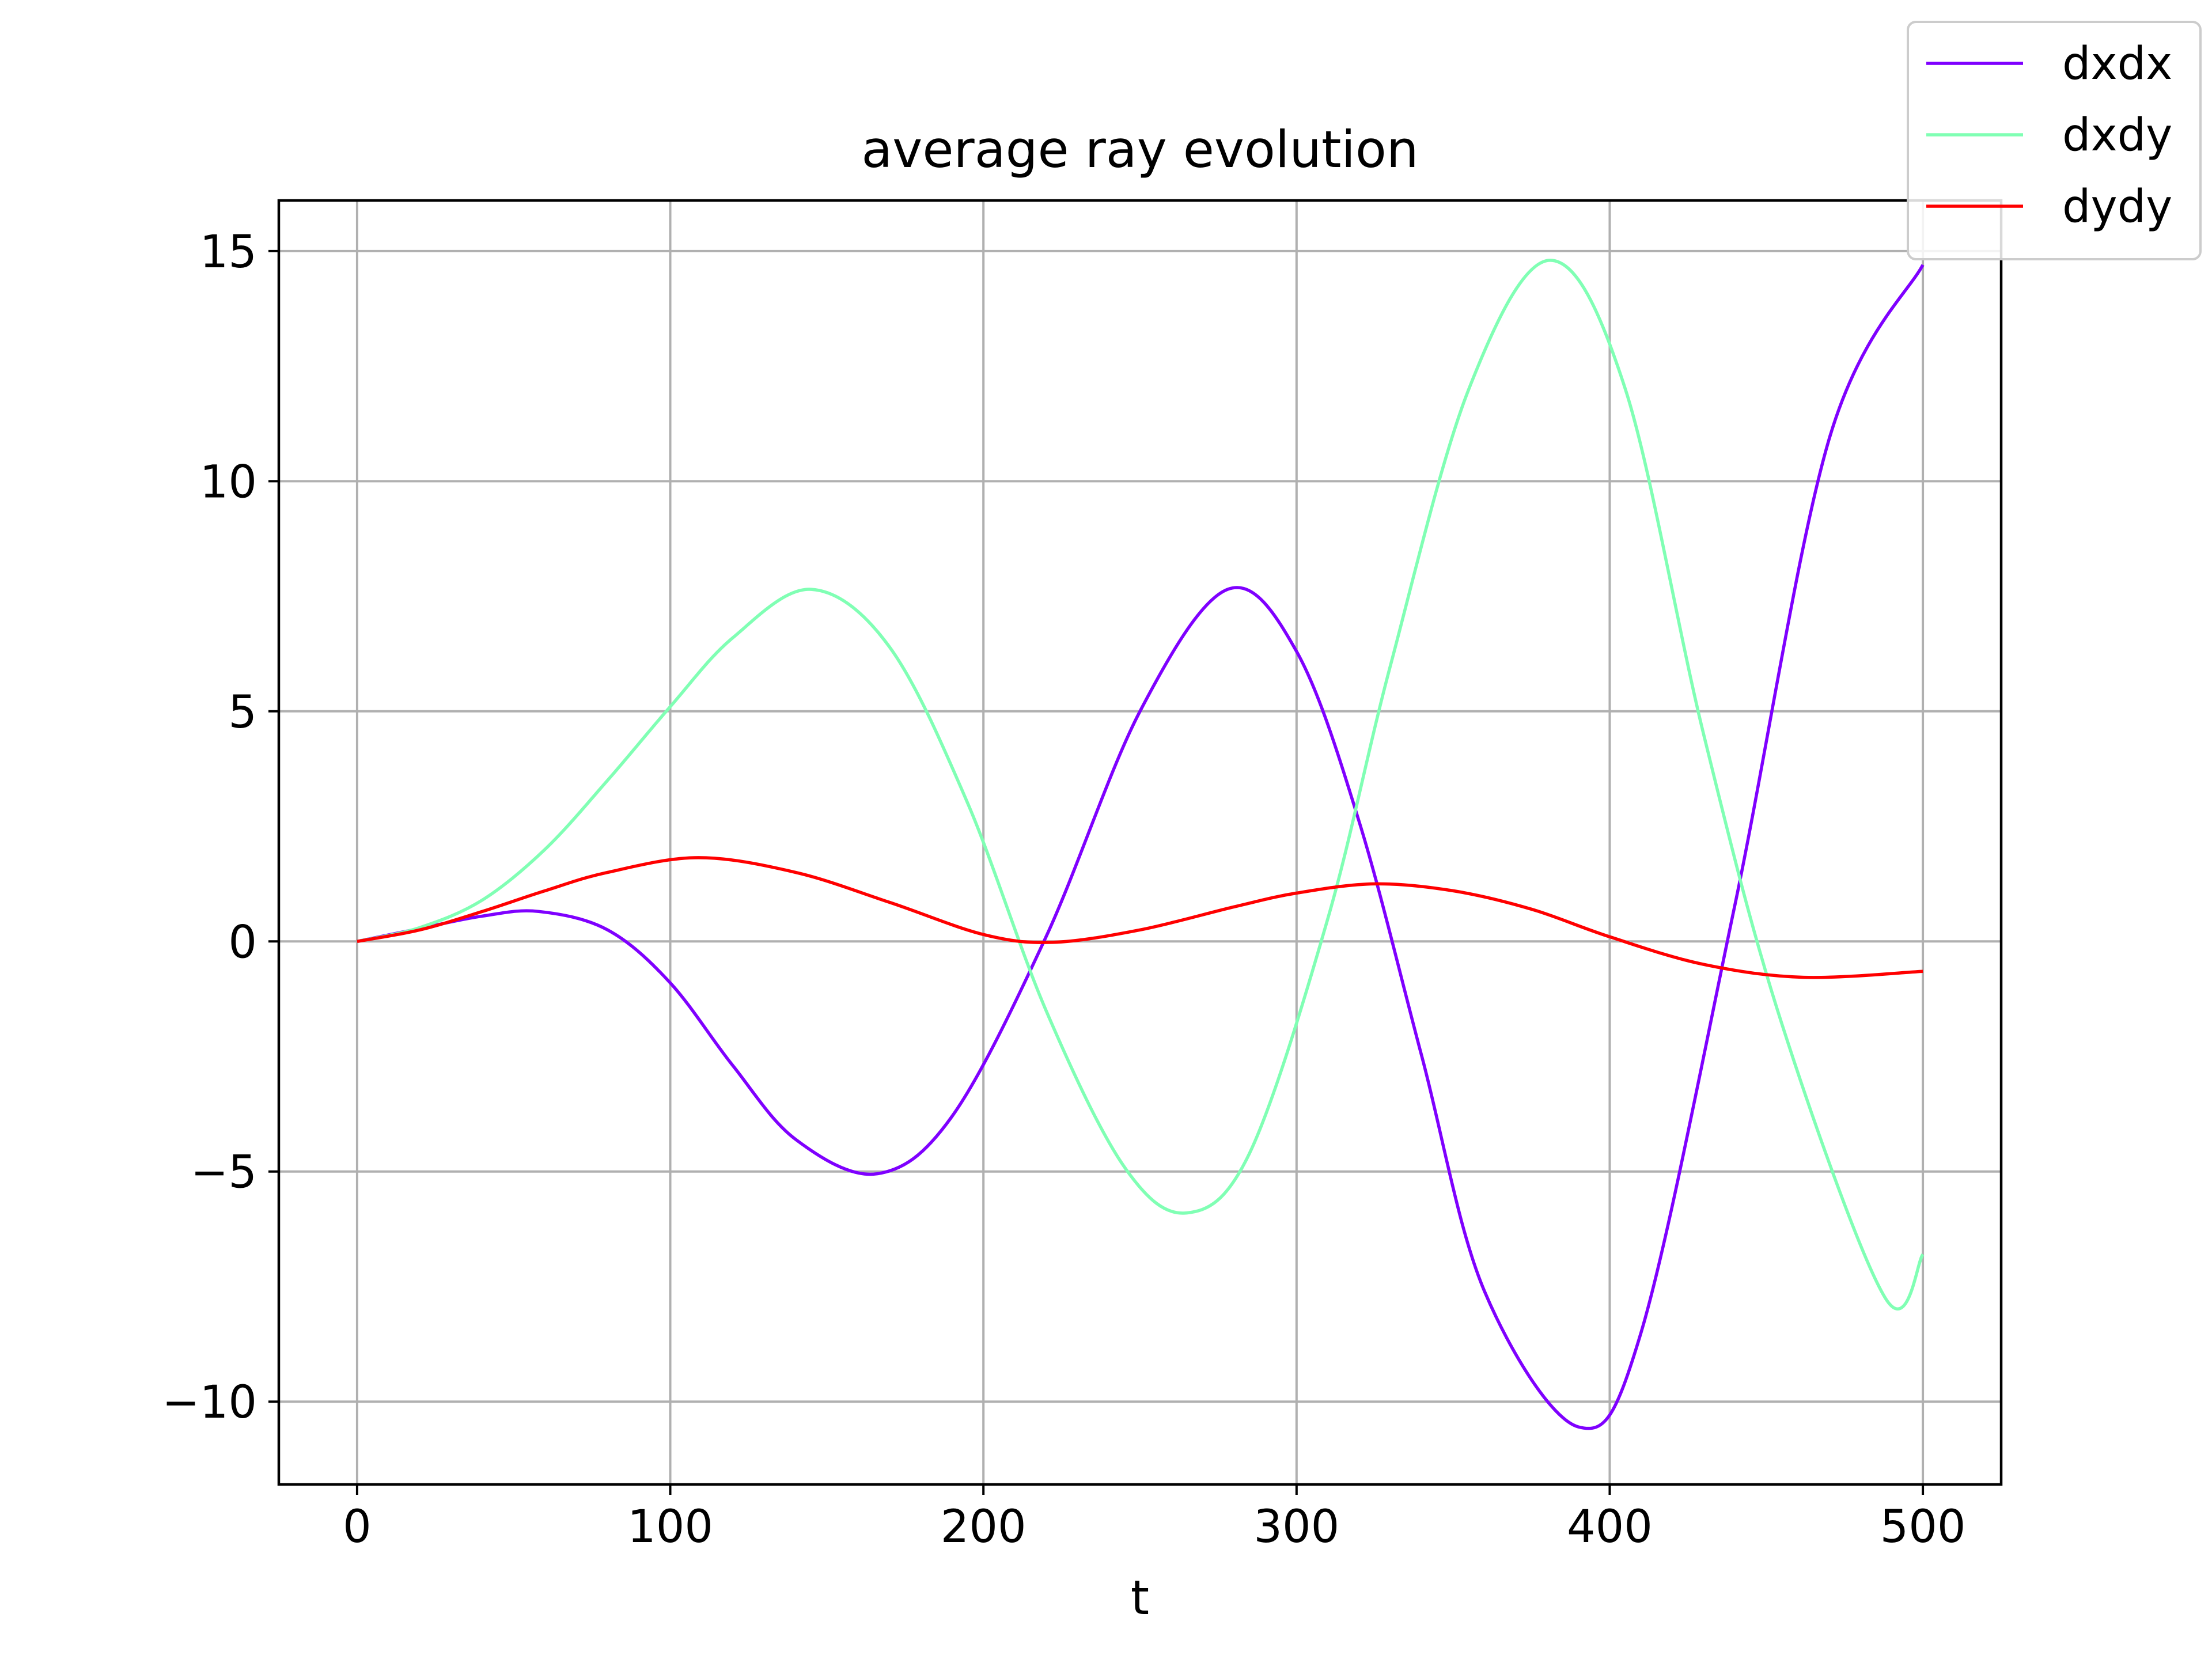 Image resolution: width=2212 pixels, height=1659 pixels. What do you see at coordinates (2117, 64) in the screenshot?
I see `legend-label-dxdx: dxdx` at bounding box center [2117, 64].